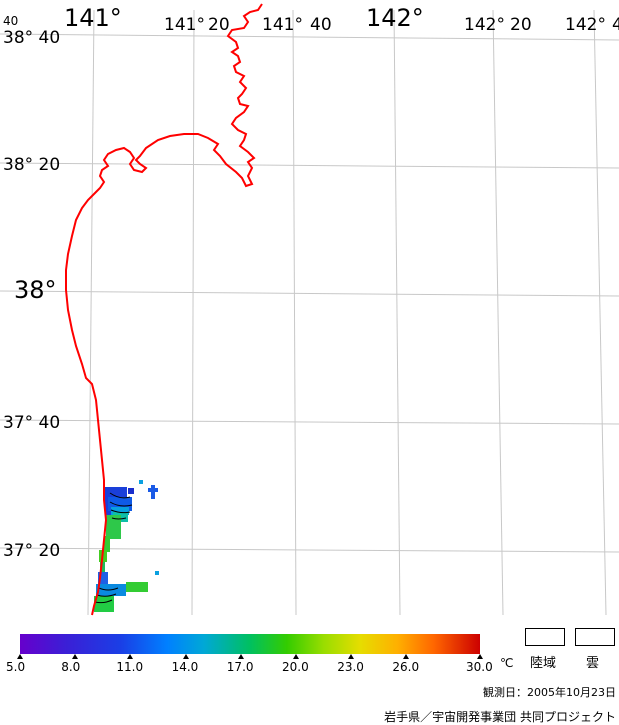 The image size is (619, 725). Describe the element at coordinates (615, 25) in the screenshot. I see `lon-label-14240-min: 40` at that location.